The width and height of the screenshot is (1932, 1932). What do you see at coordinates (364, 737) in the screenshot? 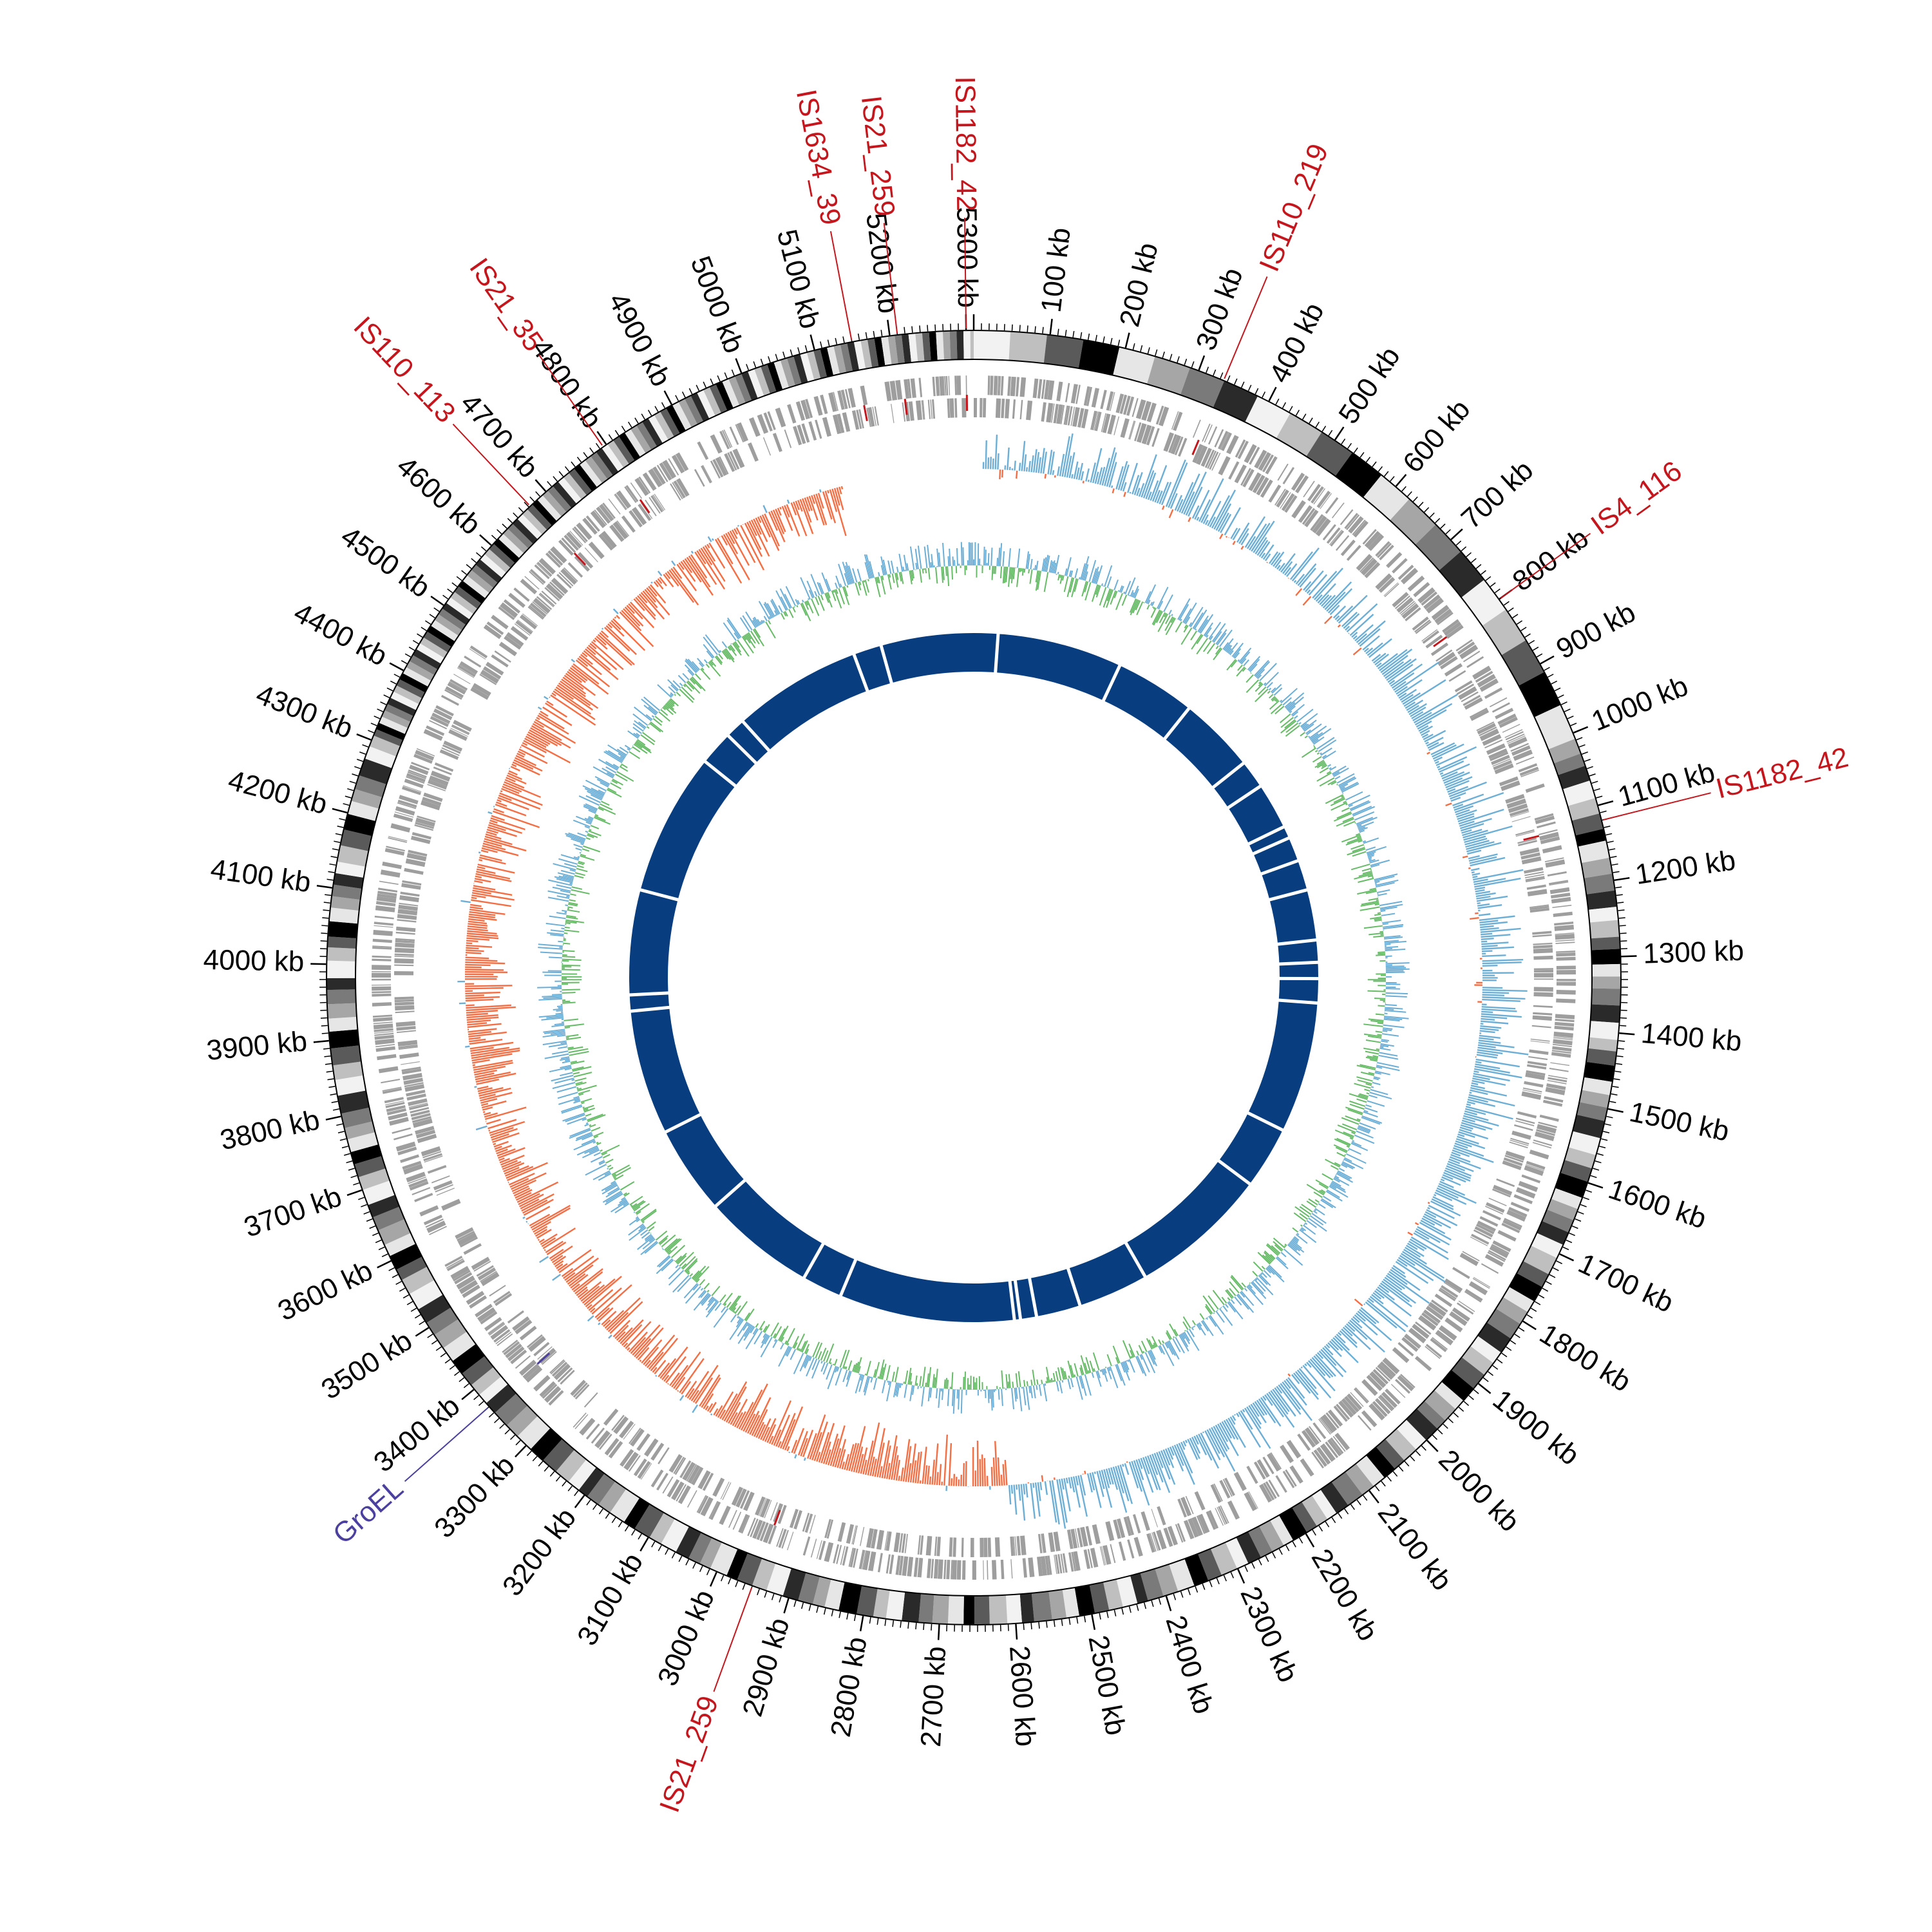
I see `major-tick` at bounding box center [364, 737].